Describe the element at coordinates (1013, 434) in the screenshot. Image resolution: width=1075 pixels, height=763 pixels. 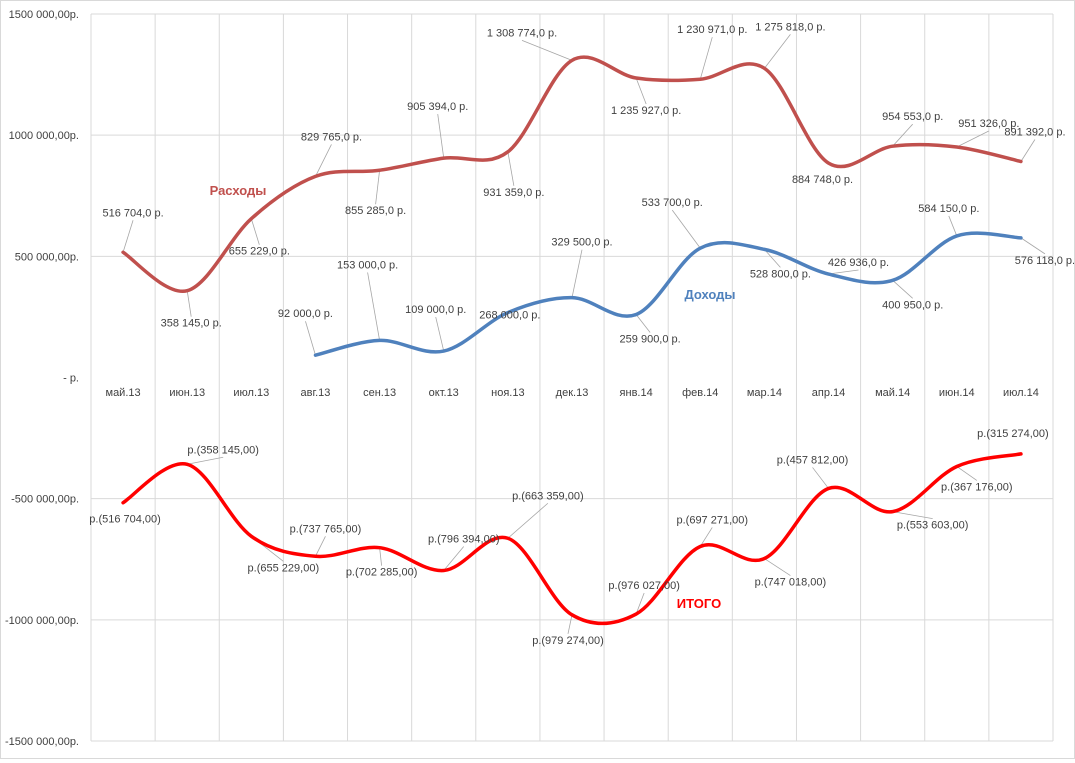
I see `data-label: р.(315 274,00)` at that location.